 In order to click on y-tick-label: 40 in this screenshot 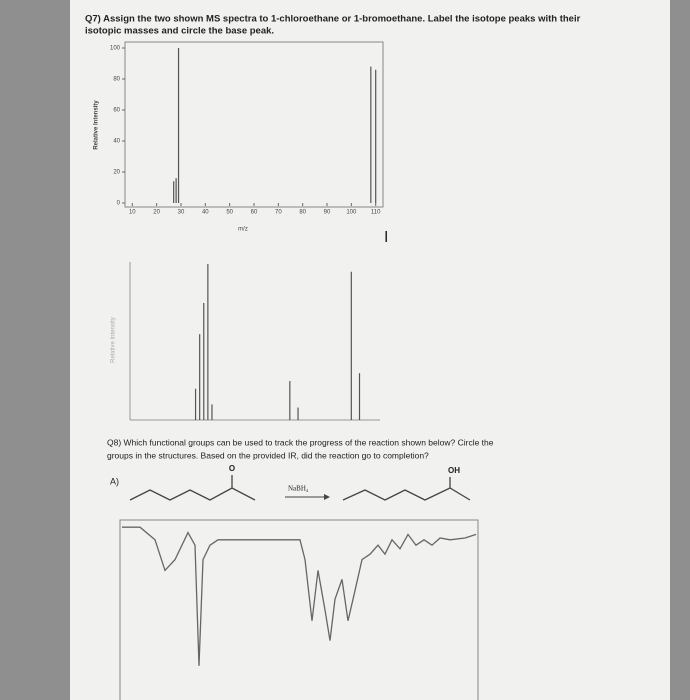, I will do `click(116, 142)`.